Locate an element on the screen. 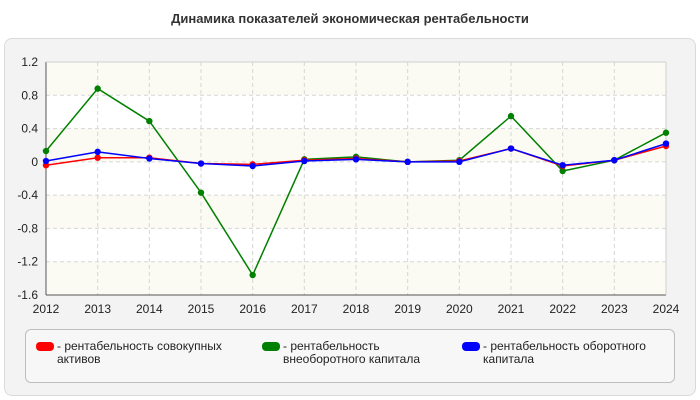 The height and width of the screenshot is (400, 700). legend-label-fixed-capital: - рентабельность внеоборотного капитала is located at coordinates (351, 352).